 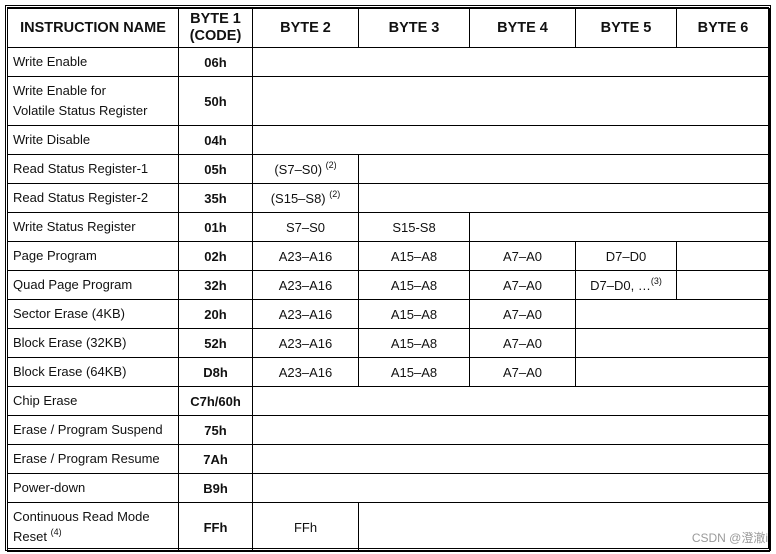 I want to click on instruction-code: 04h, so click(x=215, y=140).